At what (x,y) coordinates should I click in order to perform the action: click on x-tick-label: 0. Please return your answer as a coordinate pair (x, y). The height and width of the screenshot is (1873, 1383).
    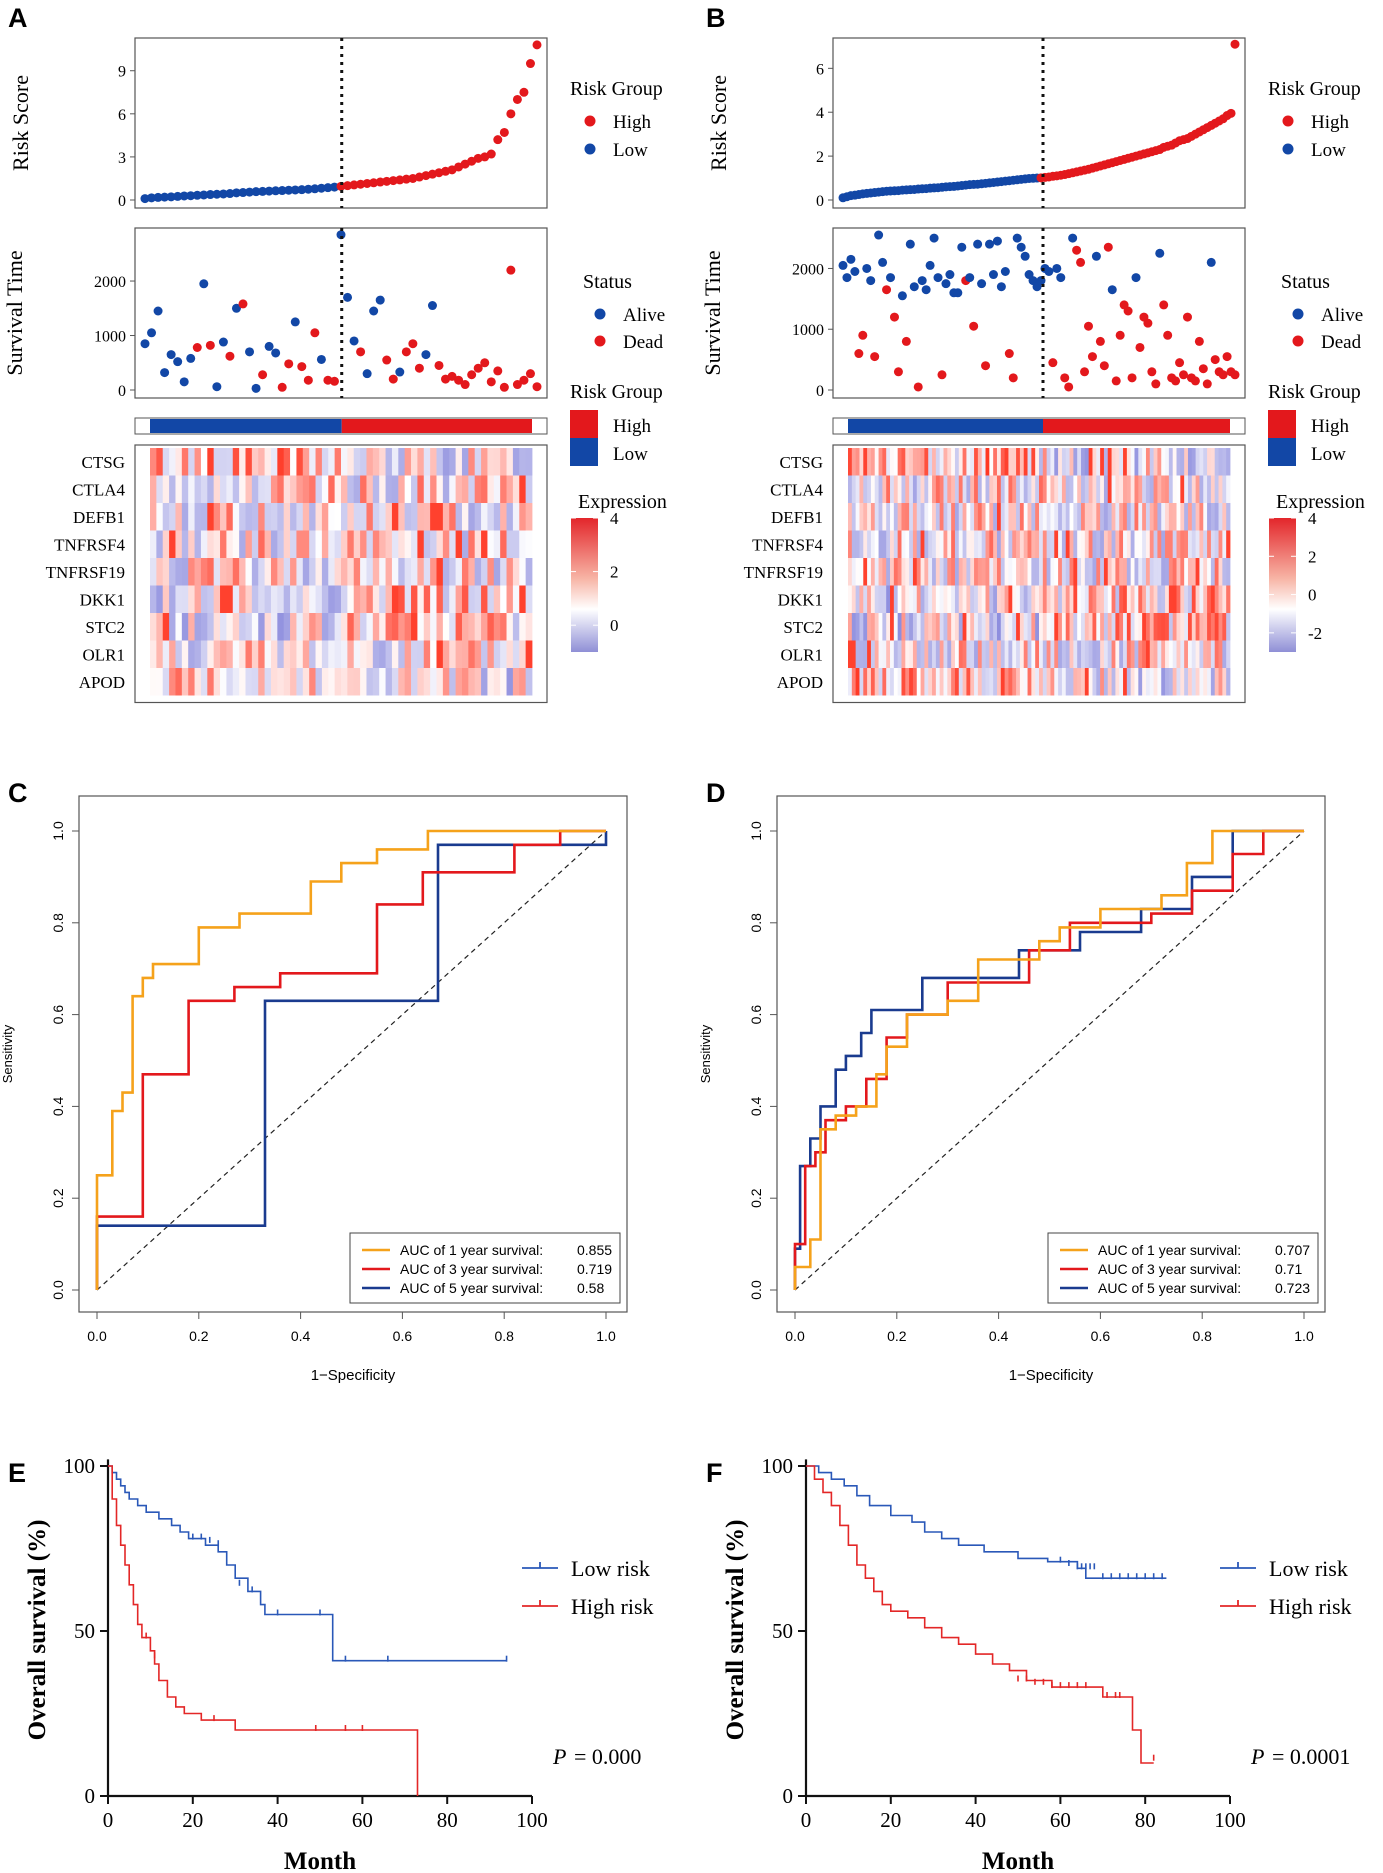
    Looking at the image, I should click on (108, 1820).